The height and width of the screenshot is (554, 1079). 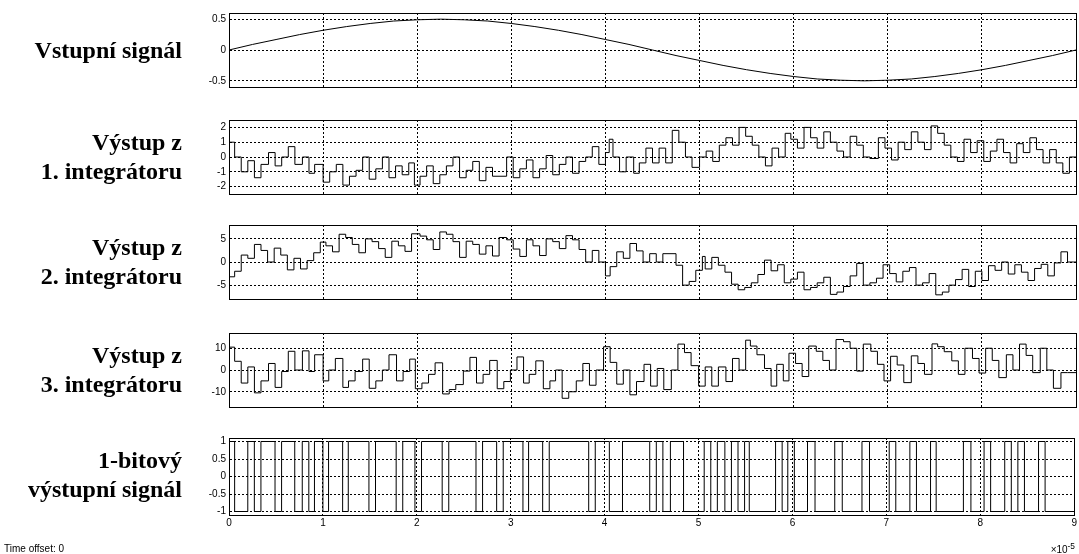 I want to click on y-tick-label: 5, so click(x=223, y=238).